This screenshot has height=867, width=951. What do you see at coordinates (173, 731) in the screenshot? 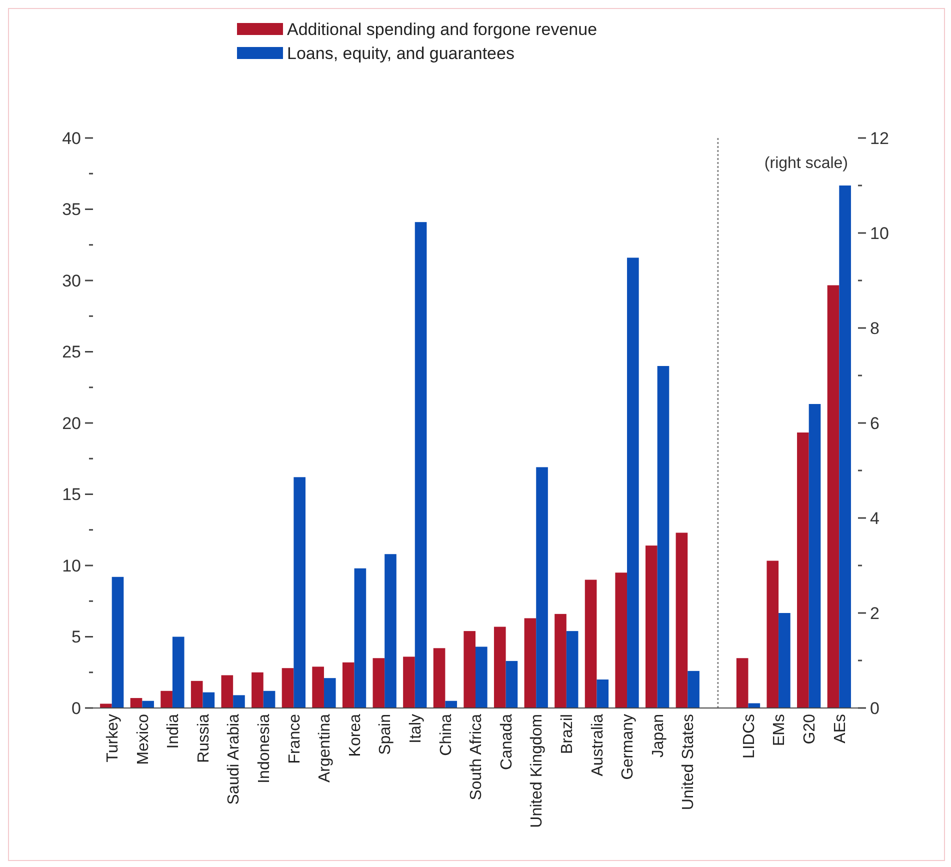
I see `x-tick-label: India` at bounding box center [173, 731].